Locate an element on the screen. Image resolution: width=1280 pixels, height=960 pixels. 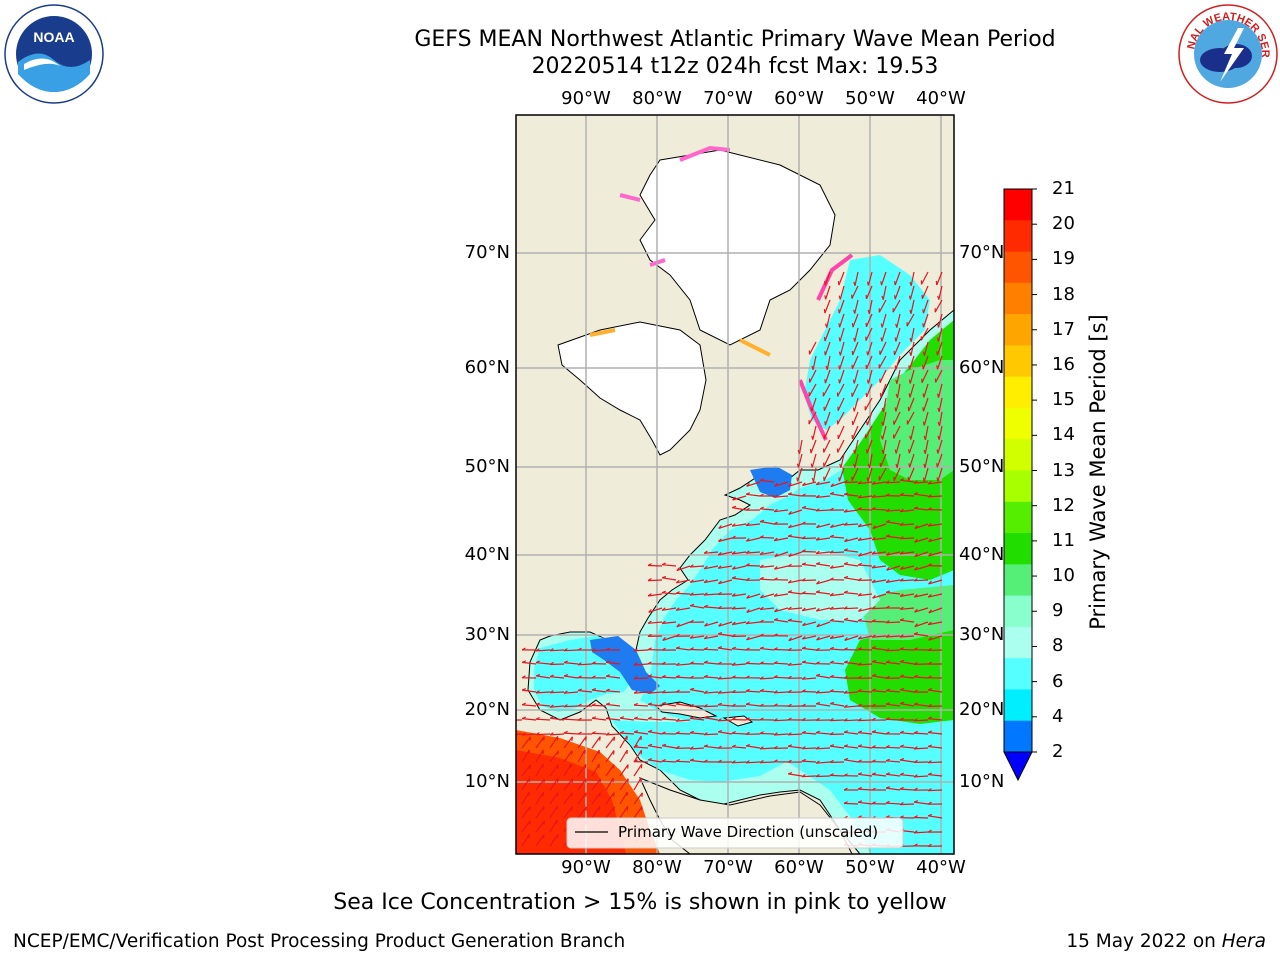
colorbar-tick-label: 17 is located at coordinates (1063, 329).